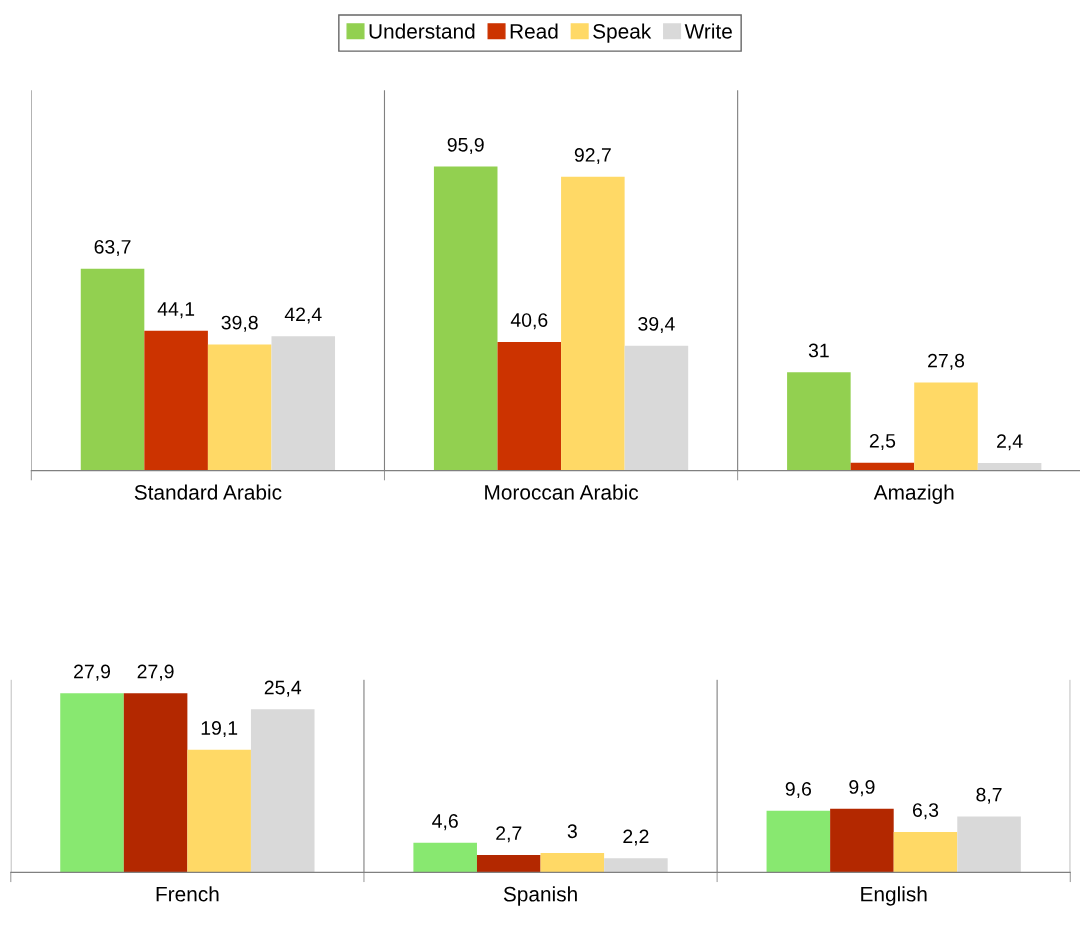  Describe the element at coordinates (465, 145) in the screenshot. I see `data-label: 95,9` at that location.